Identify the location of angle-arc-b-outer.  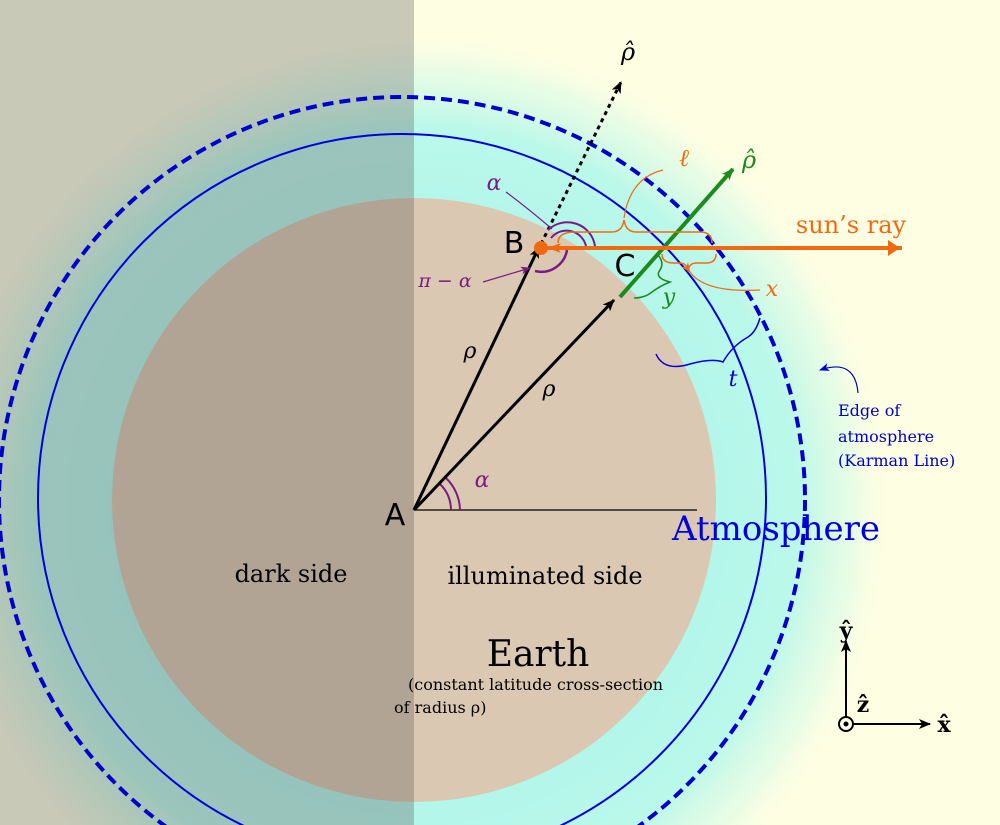
(571, 234).